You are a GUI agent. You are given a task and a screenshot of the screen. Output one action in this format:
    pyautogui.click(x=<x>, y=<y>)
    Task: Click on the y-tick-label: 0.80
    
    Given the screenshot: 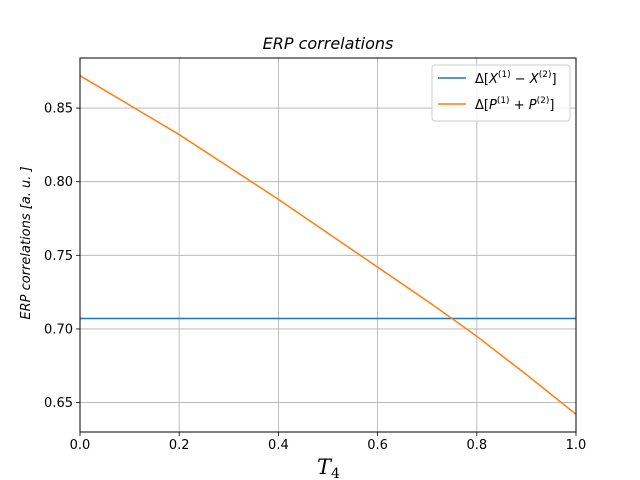 What is the action you would take?
    pyautogui.click(x=58, y=182)
    